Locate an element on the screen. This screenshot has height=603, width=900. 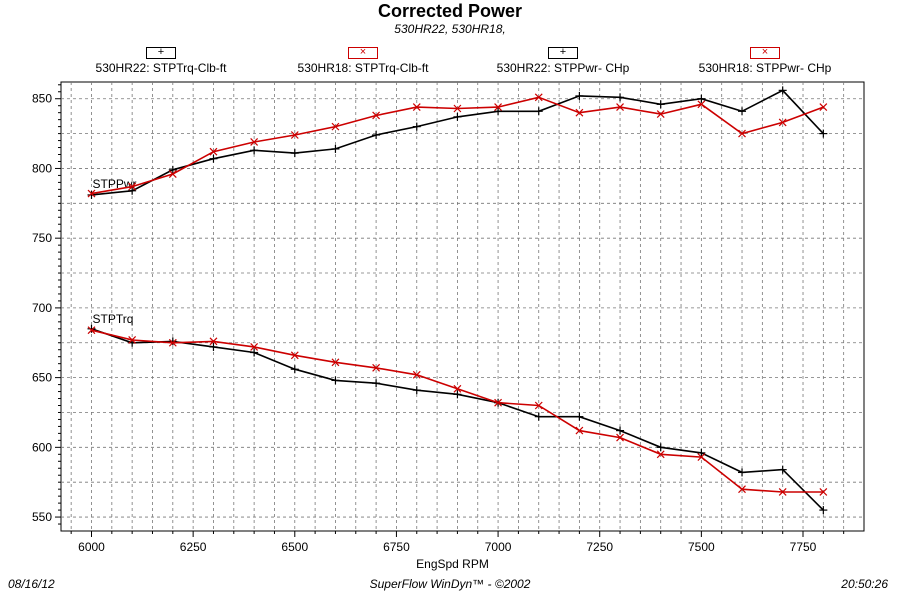
legend-marker-plus-icon: + is located at coordinates (563, 53).